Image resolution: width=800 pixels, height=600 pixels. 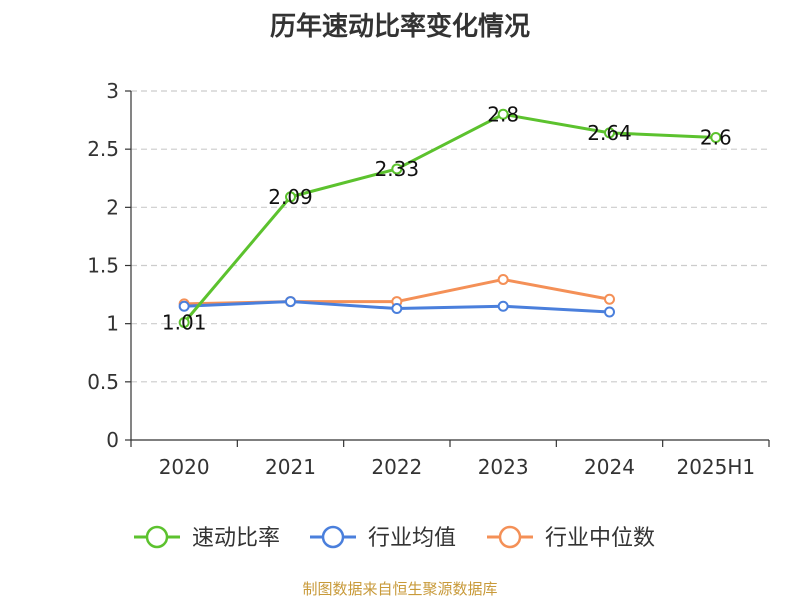 I want to click on legend-label: 行业均值, so click(x=412, y=538).